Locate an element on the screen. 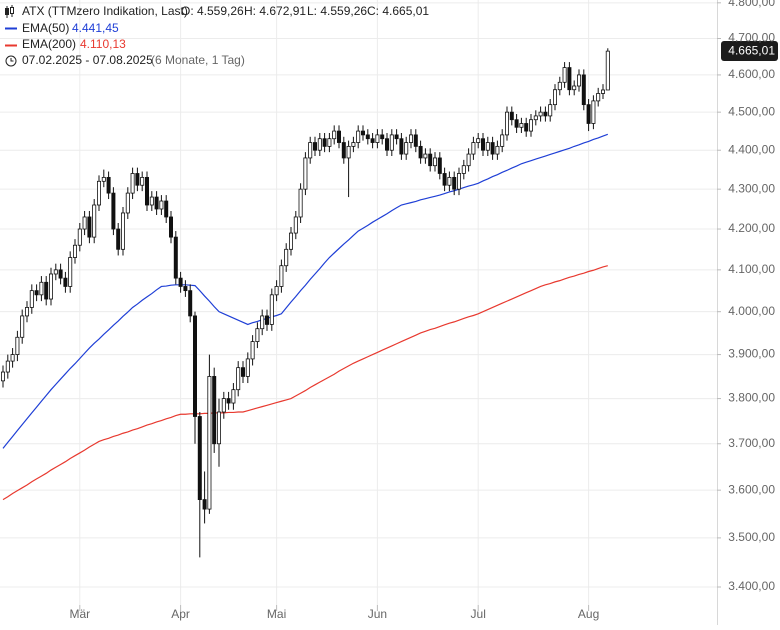  last-price: 4.665,01 is located at coordinates (751, 51).